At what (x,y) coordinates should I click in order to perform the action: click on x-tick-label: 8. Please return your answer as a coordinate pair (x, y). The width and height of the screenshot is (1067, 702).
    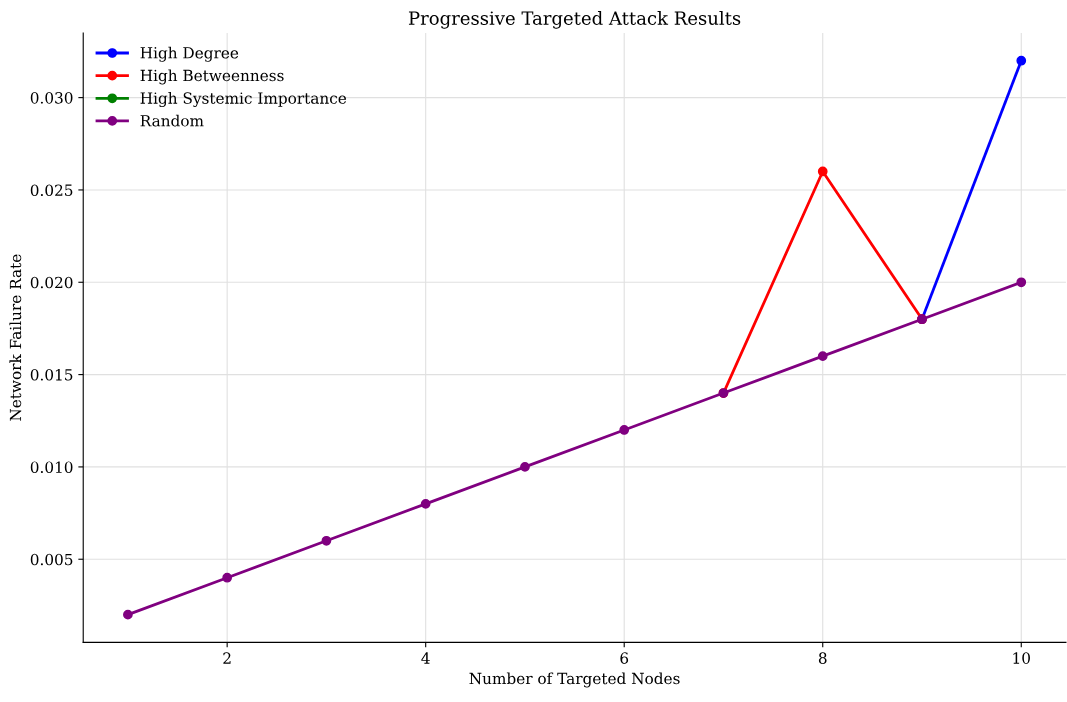
    Looking at the image, I should click on (822, 658).